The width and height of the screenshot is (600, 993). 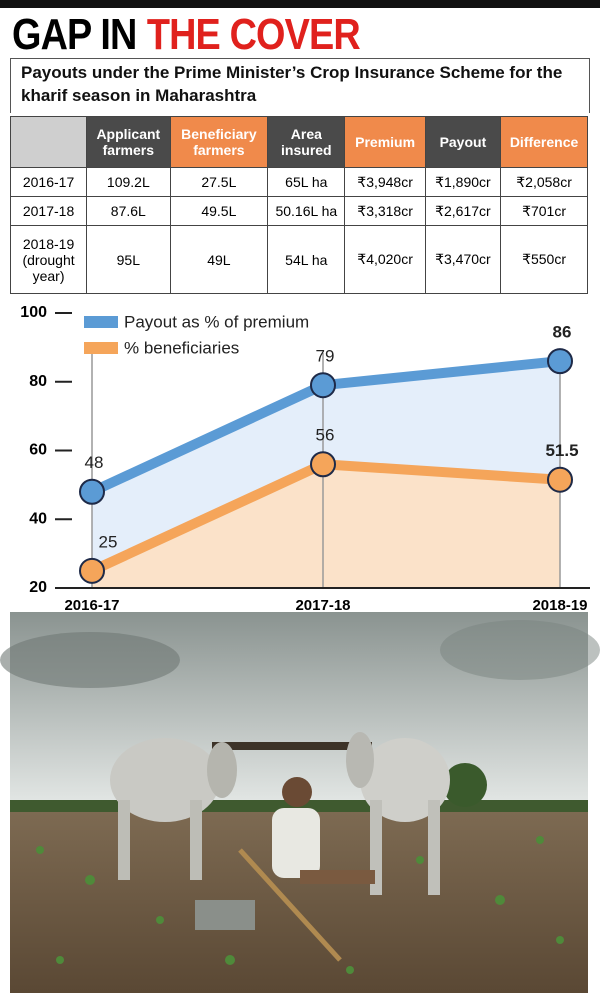 What do you see at coordinates (463, 182) in the screenshot?
I see `table-cell: ₹1,890cr` at bounding box center [463, 182].